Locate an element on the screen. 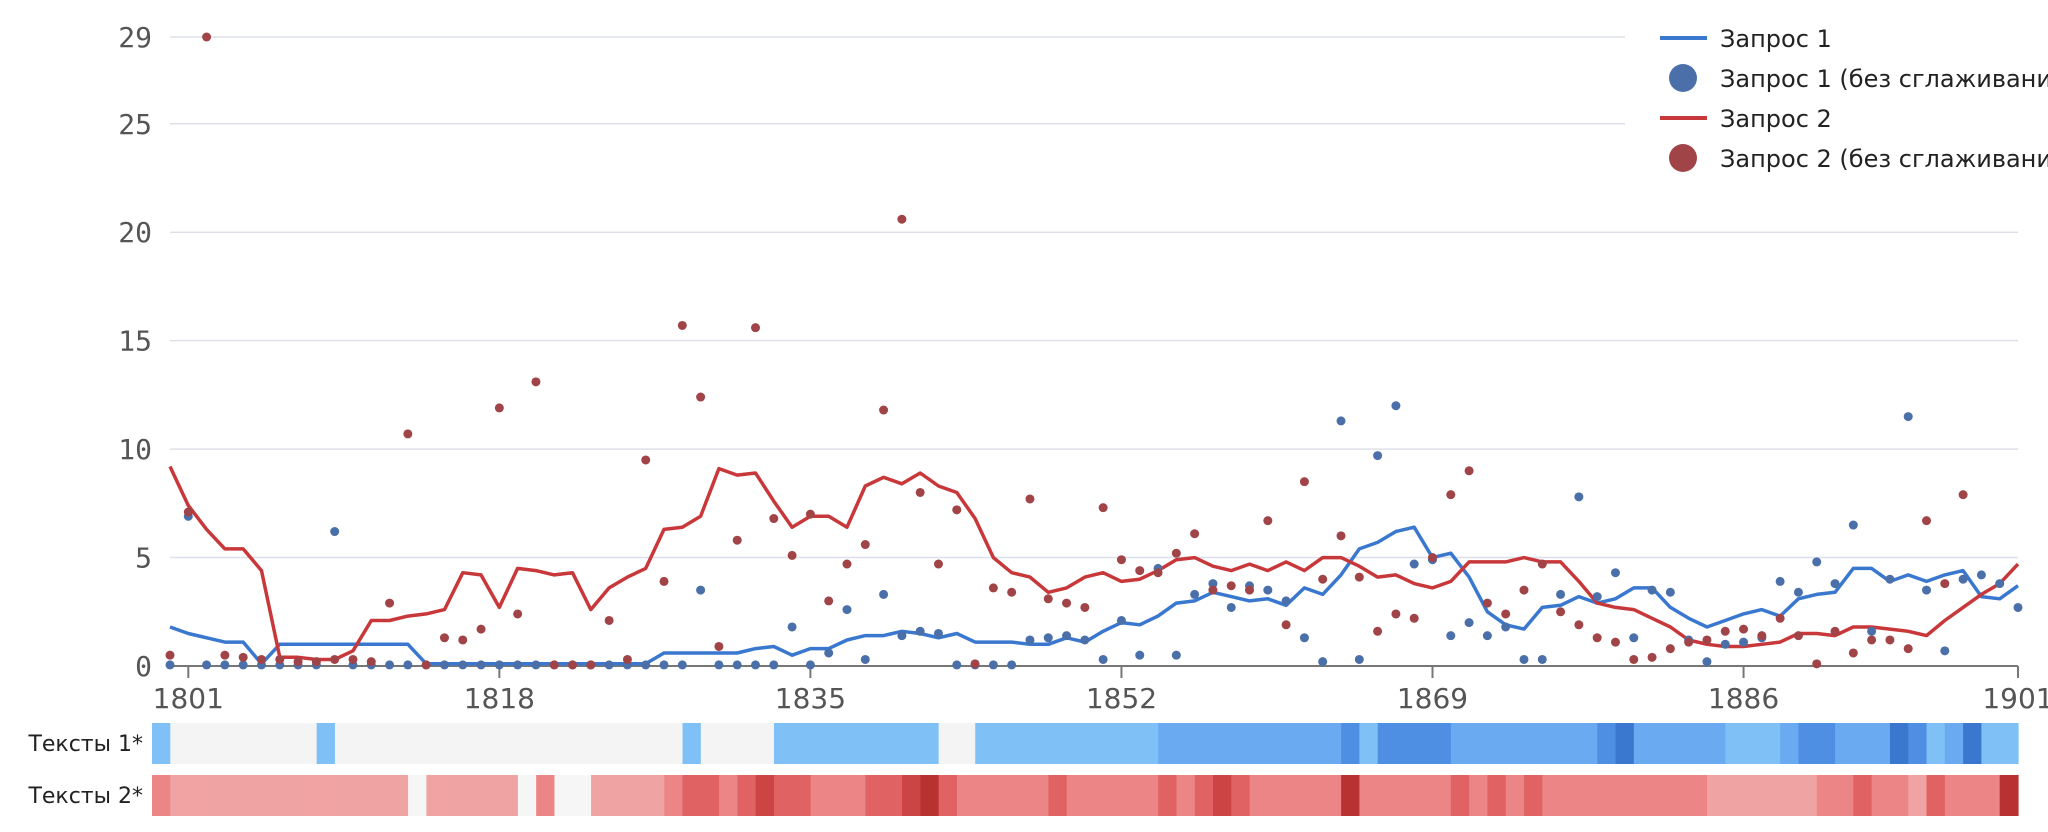  y-tick-label: 5 is located at coordinates (143, 558).